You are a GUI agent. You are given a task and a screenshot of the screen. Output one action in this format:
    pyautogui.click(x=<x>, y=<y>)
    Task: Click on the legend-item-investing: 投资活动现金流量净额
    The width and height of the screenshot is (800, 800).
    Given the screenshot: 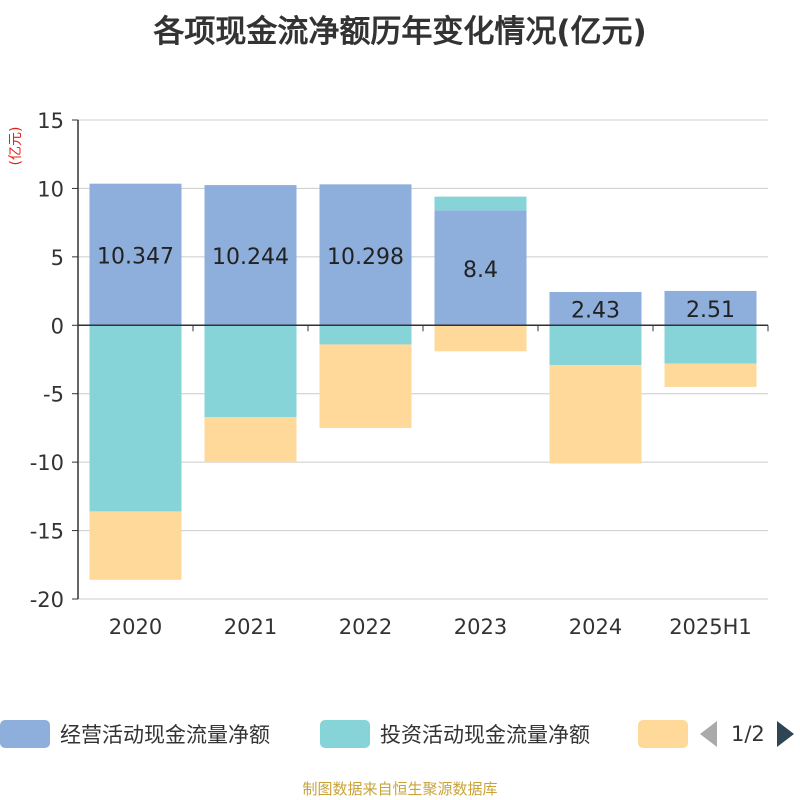 What is the action you would take?
    pyautogui.click(x=455, y=734)
    